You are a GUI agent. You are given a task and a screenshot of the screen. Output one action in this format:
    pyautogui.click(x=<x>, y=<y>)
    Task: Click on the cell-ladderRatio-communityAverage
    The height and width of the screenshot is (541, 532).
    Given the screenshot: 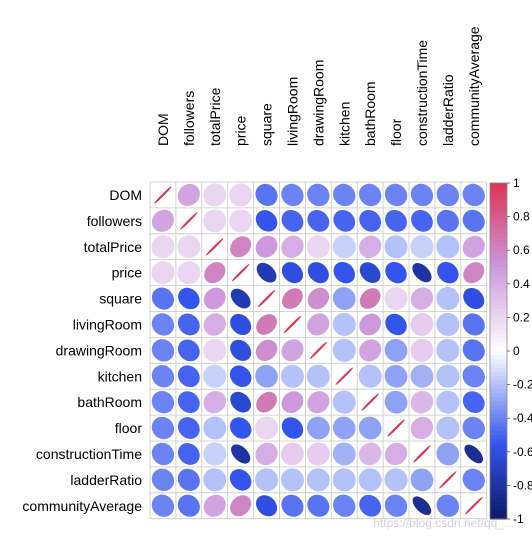 What is the action you would take?
    pyautogui.click(x=473, y=480)
    